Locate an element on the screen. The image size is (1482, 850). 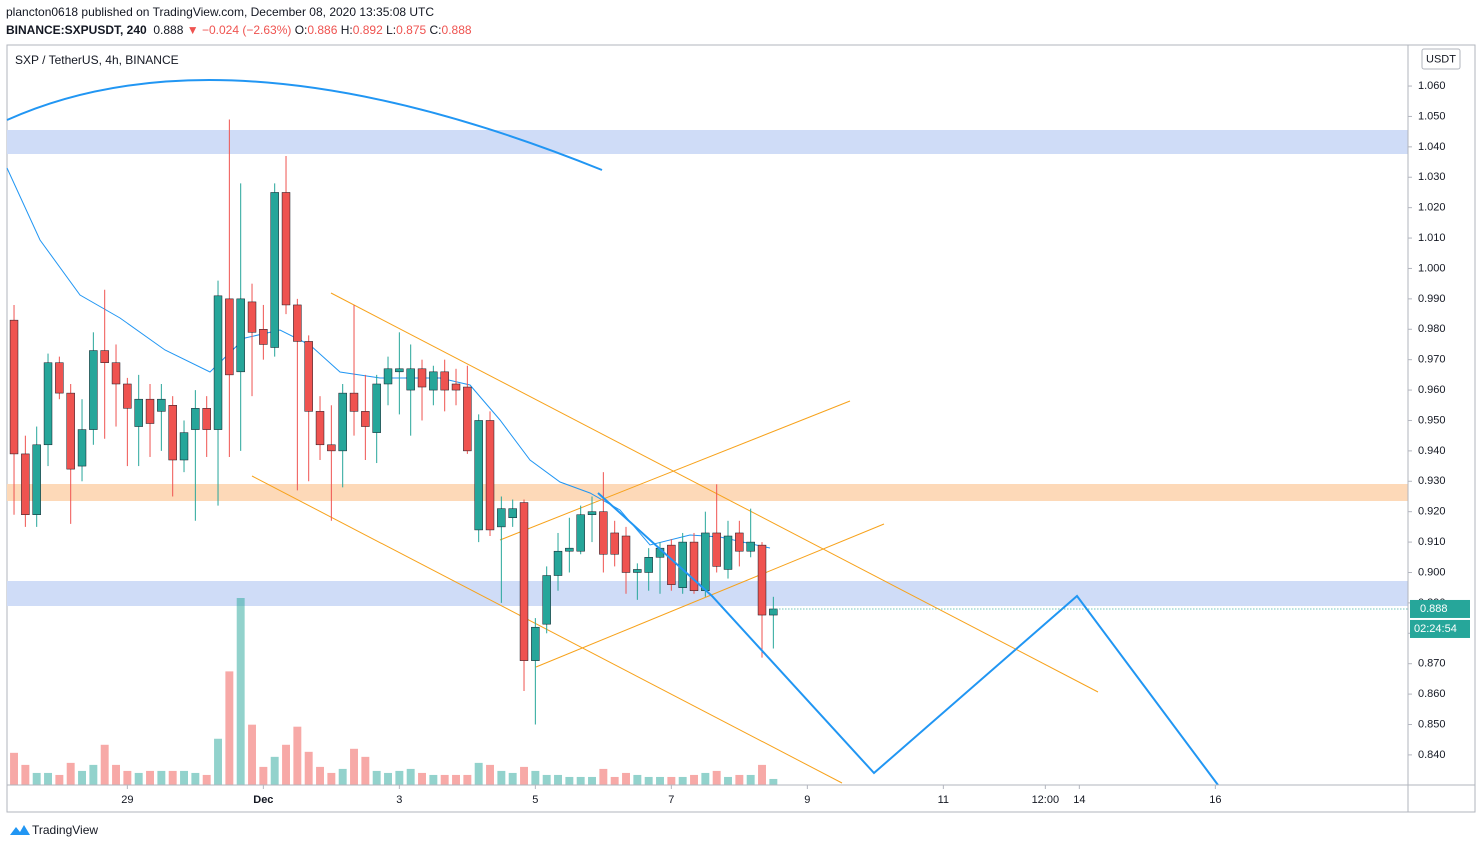
ohlc-label: H: is located at coordinates (346, 30).